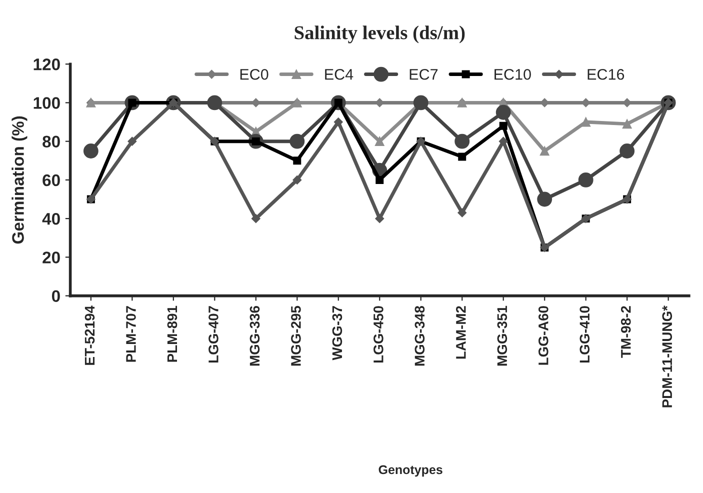 Image resolution: width=703 pixels, height=493 pixels. What do you see at coordinates (410, 471) in the screenshot?
I see `x-axis-title: Genotypes` at bounding box center [410, 471].